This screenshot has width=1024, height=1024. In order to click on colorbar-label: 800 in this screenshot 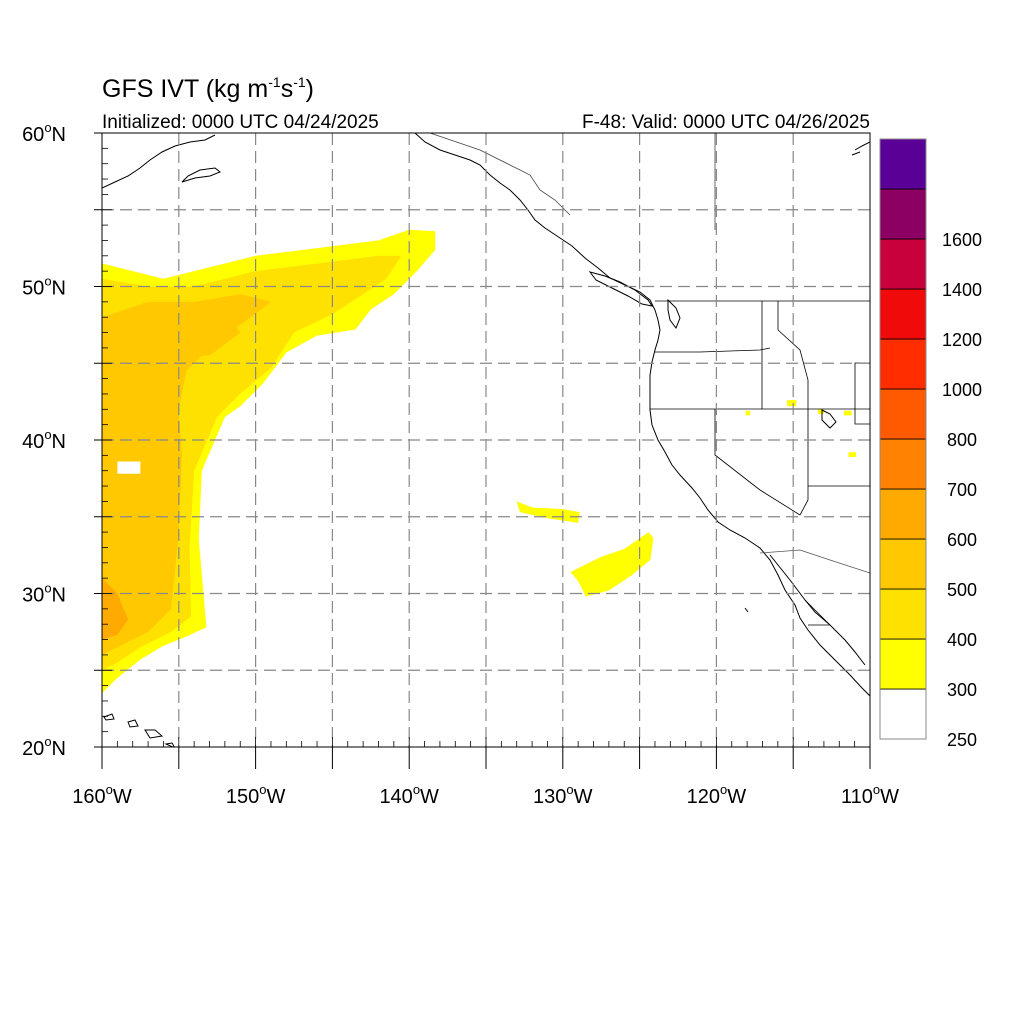, I will do `click(962, 440)`.